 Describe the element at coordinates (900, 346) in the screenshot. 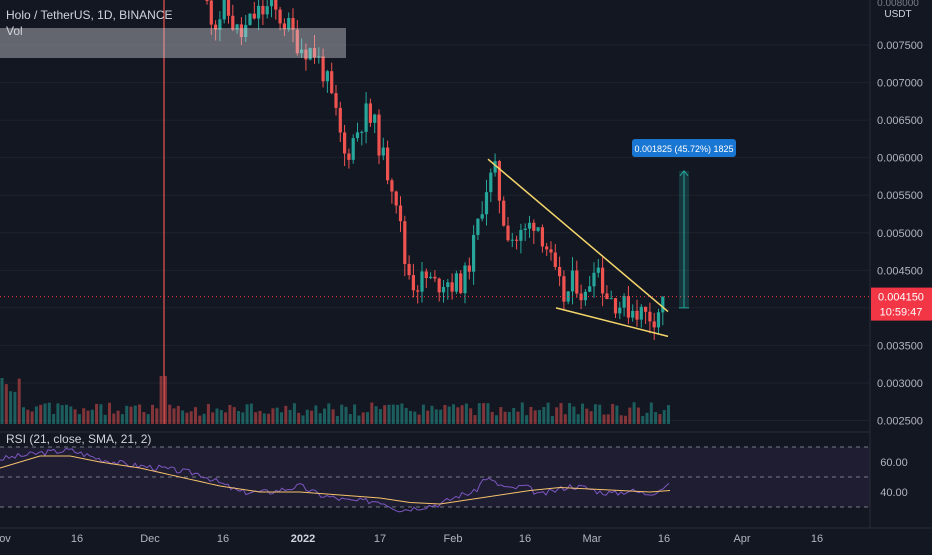

I see `price-tick-label: 0.003500` at that location.